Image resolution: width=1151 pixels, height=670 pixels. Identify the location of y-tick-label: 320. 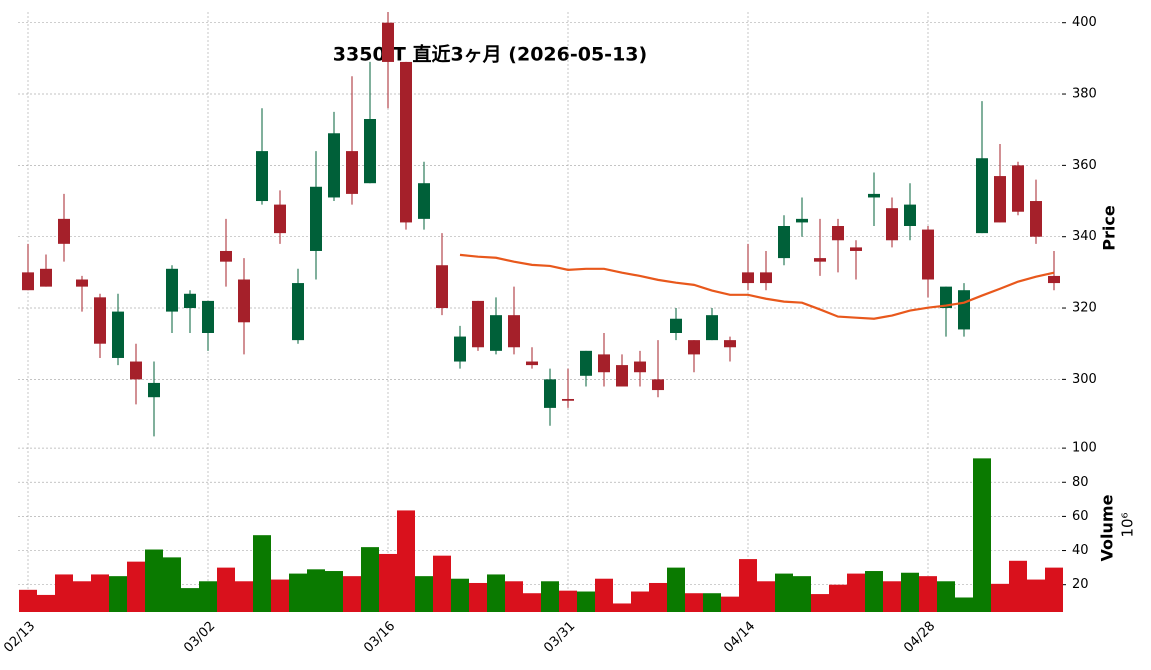
(1084, 308).